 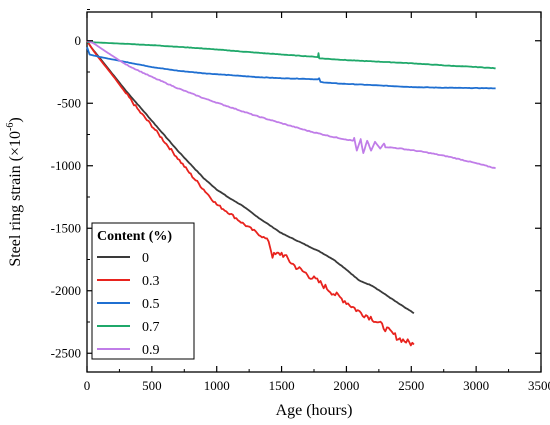 I want to click on x-tick-label: 500, so click(x=152, y=385).